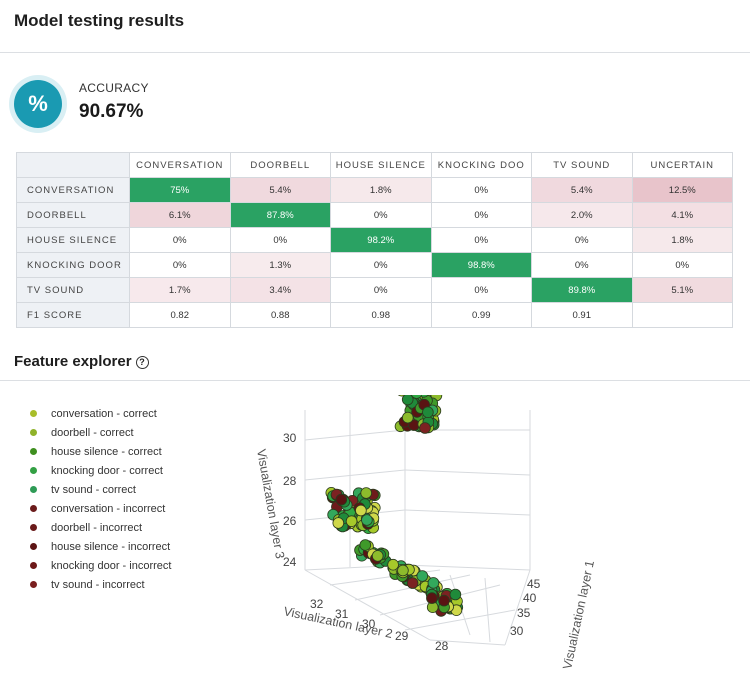  Describe the element at coordinates (682, 290) in the screenshot. I see `matrix-cell: 5.1%` at that location.